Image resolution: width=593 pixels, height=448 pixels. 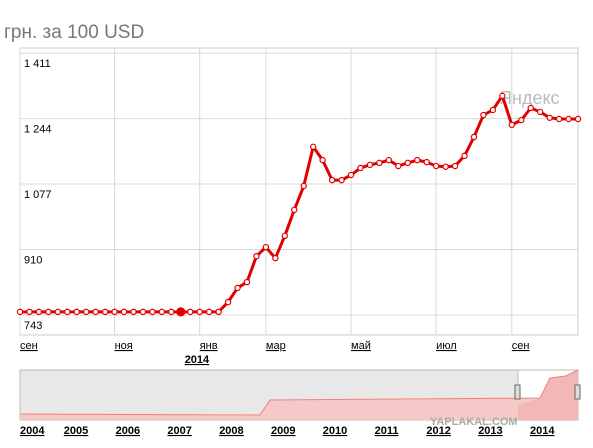 What do you see at coordinates (542, 431) in the screenshot?
I see `navigator-year: 2014` at bounding box center [542, 431].